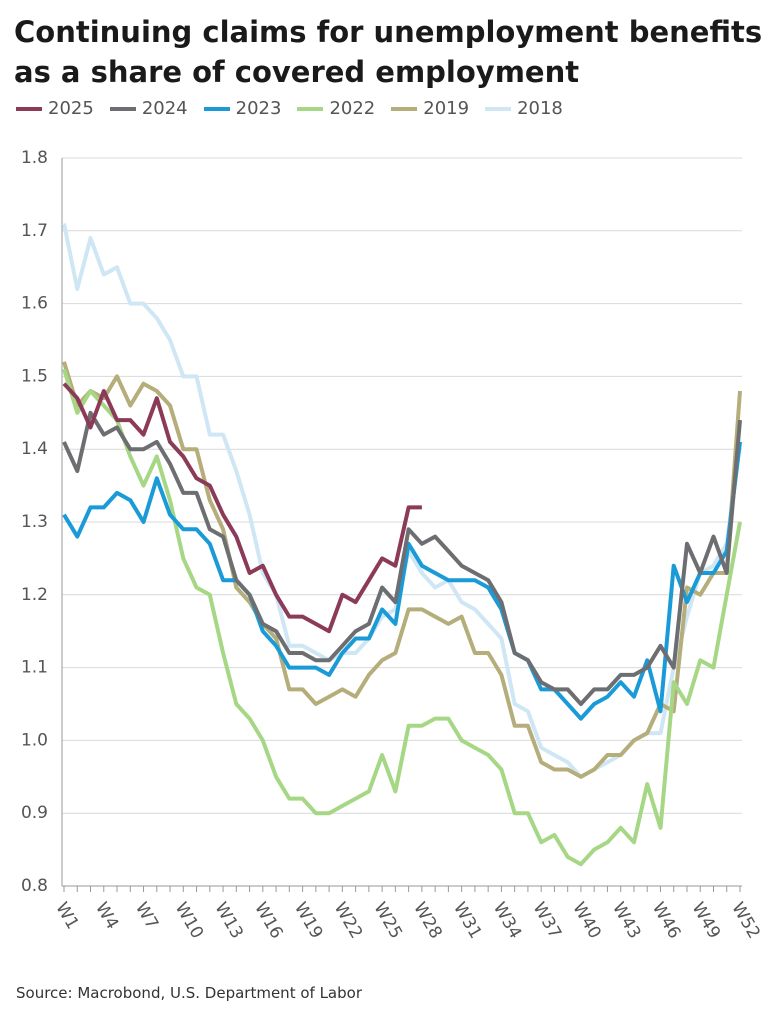  Describe the element at coordinates (289, 108) in the screenshot. I see `legend: 2025 2024 2023 2022 2019 2018` at that location.